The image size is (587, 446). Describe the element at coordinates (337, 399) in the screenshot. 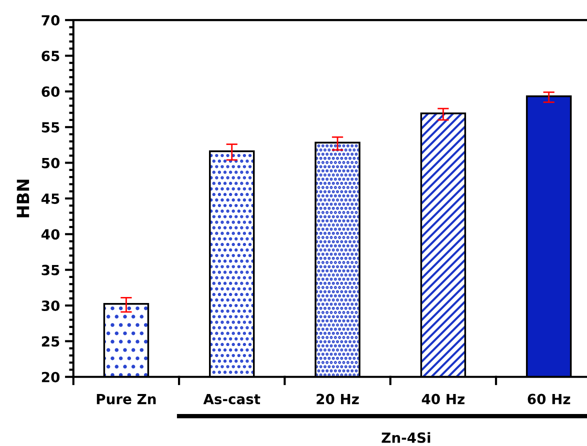

I see `x-tick-label: 20 Hz` at that location.